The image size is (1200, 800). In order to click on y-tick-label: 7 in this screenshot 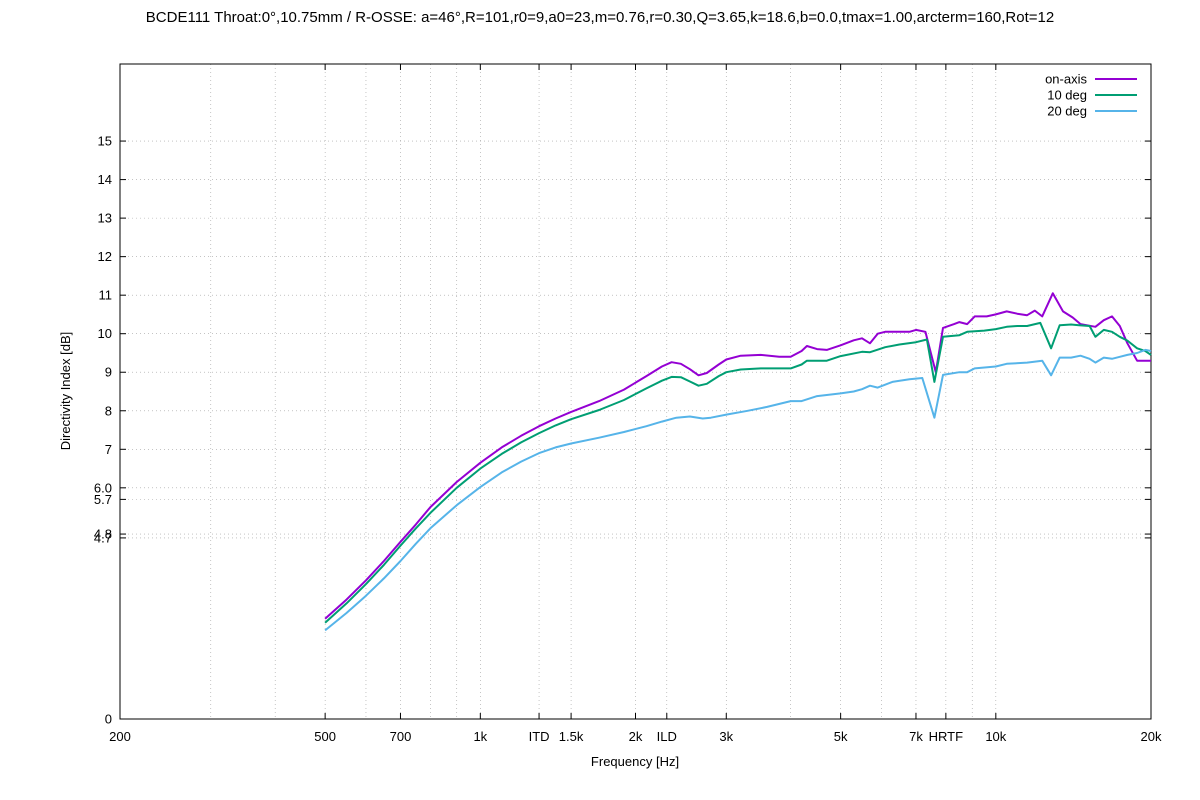, I will do `click(108, 449)`.